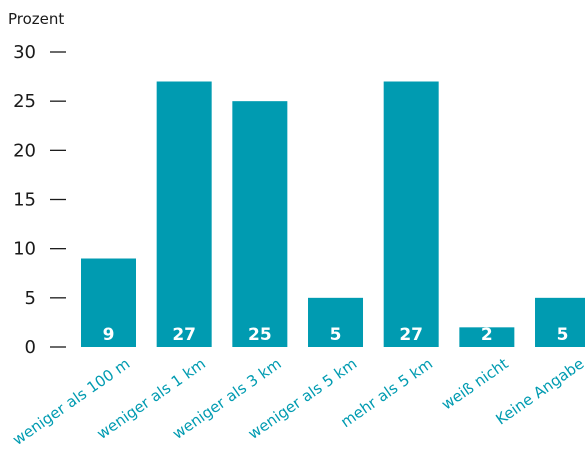 This screenshot has height=465, width=585. Describe the element at coordinates (109, 335) in the screenshot. I see `bar-value-label: 9` at that location.